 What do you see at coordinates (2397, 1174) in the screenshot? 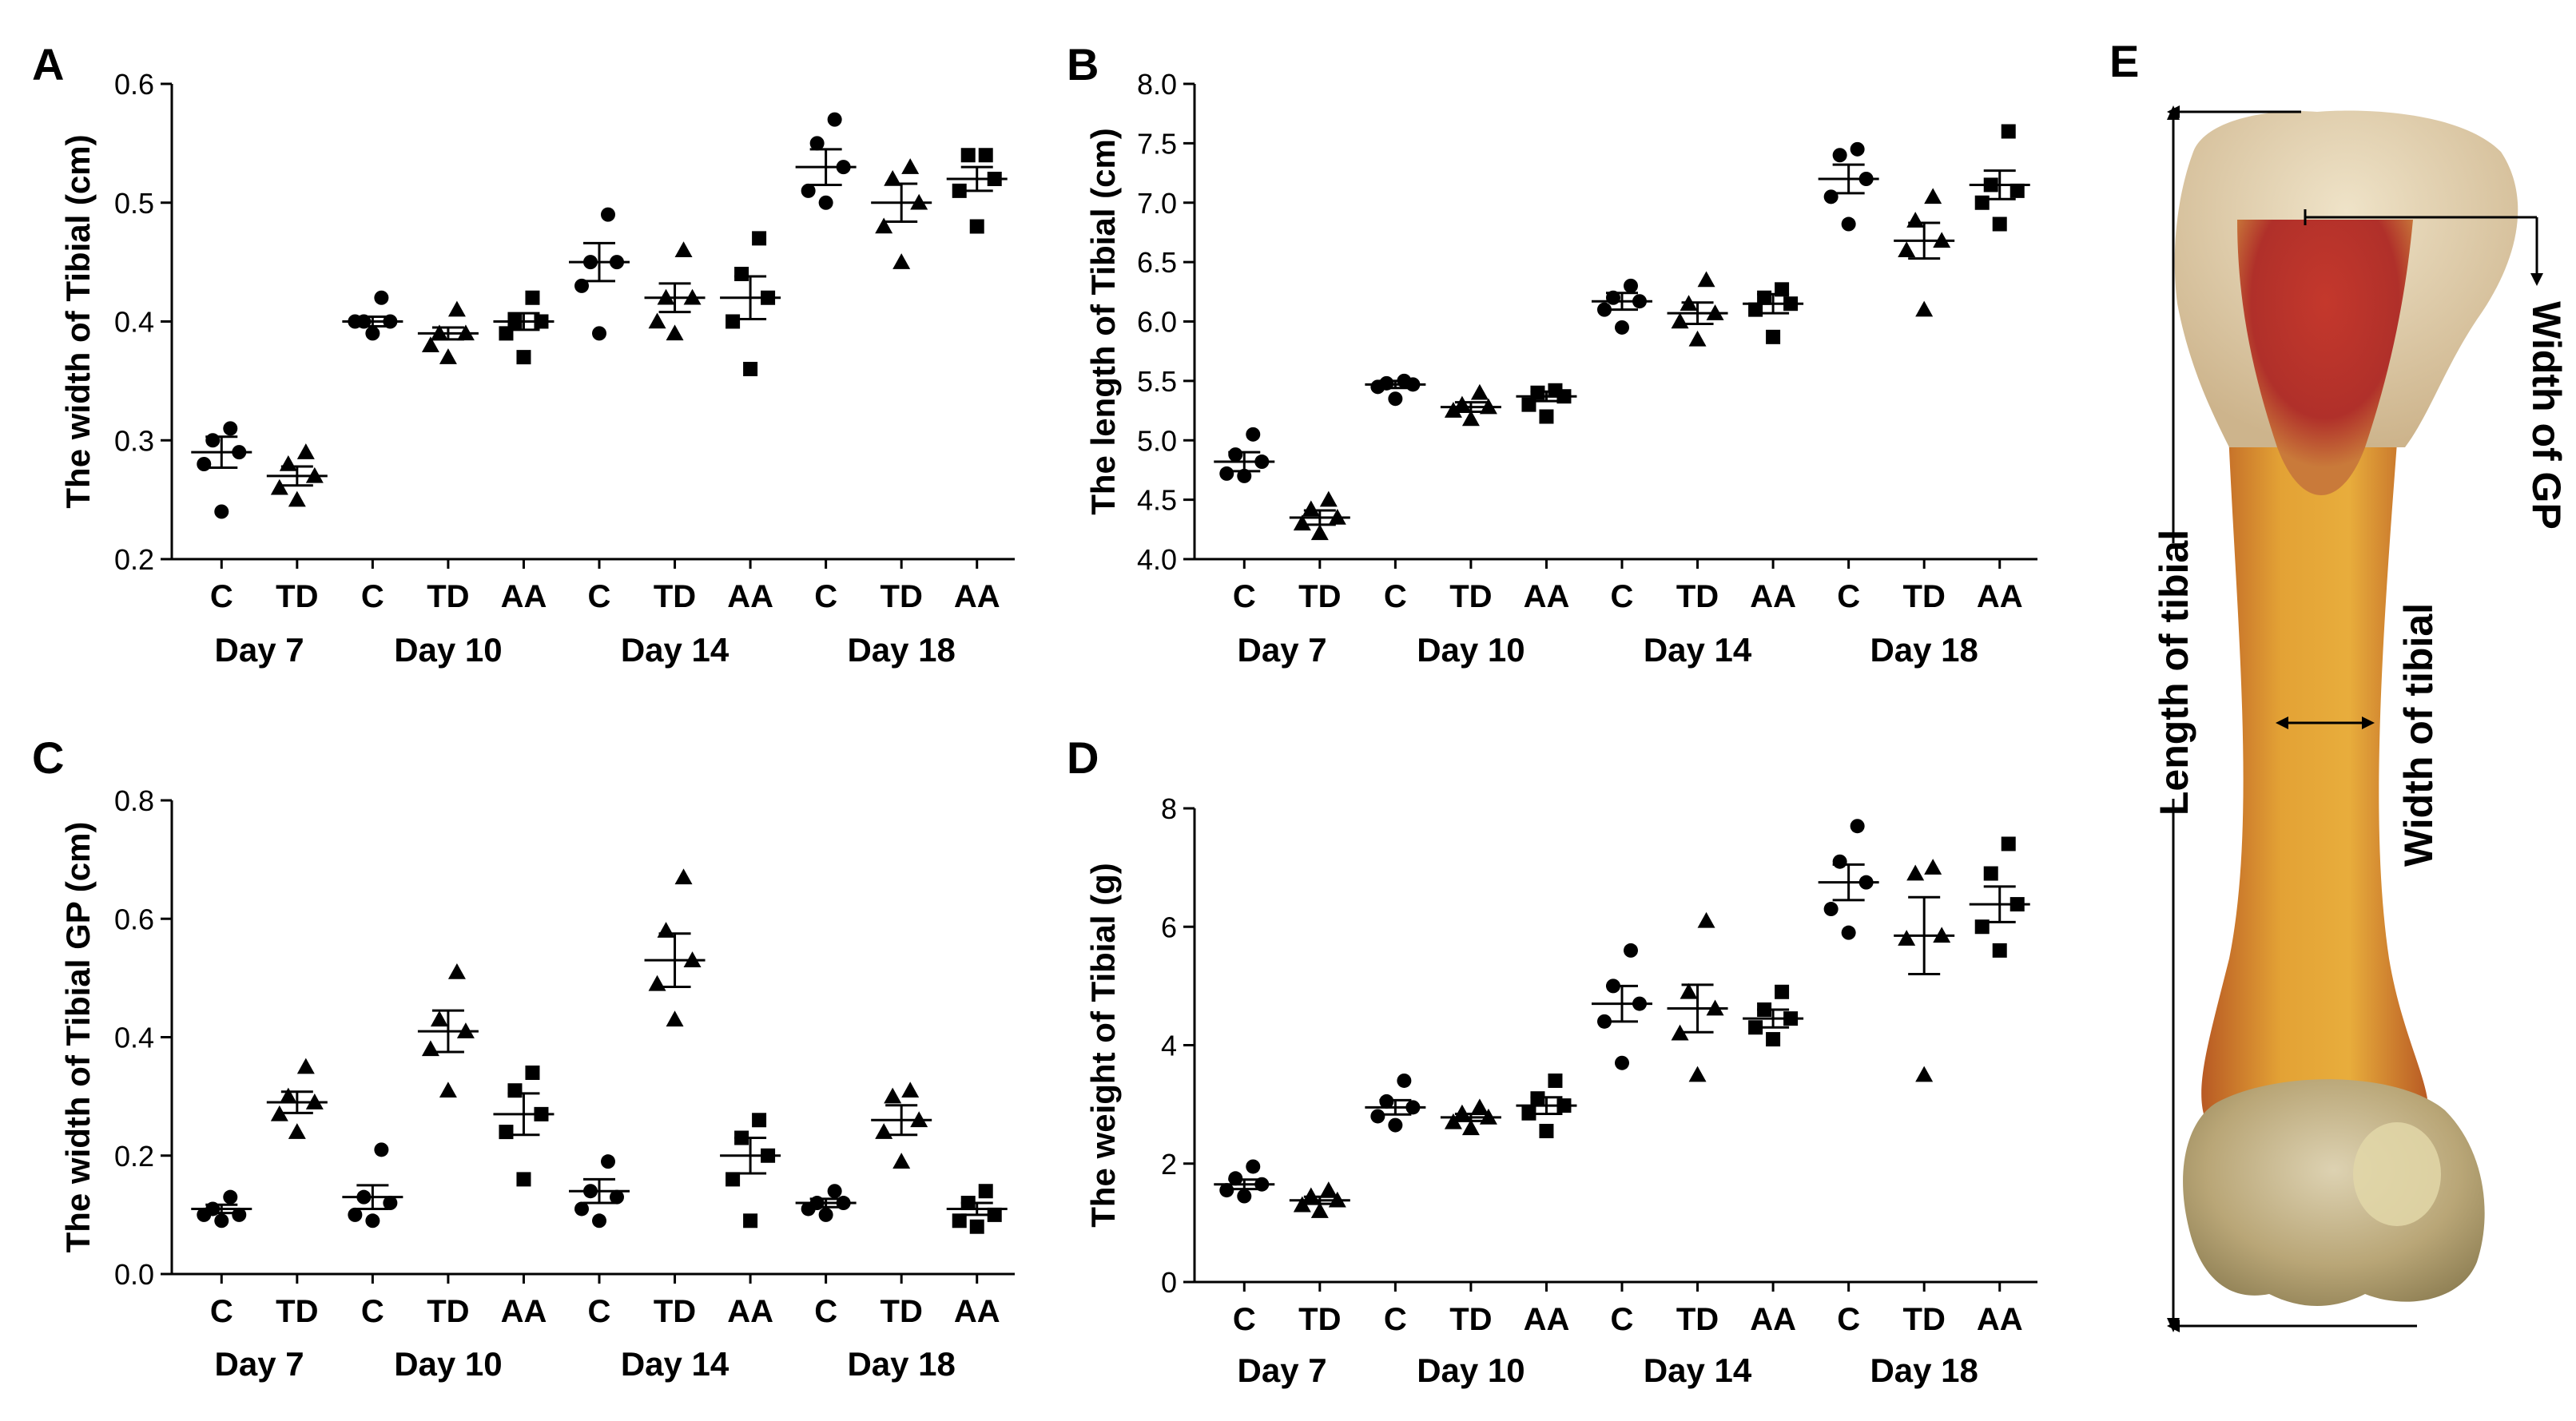
I see `bone-condyle-knob` at bounding box center [2397, 1174].